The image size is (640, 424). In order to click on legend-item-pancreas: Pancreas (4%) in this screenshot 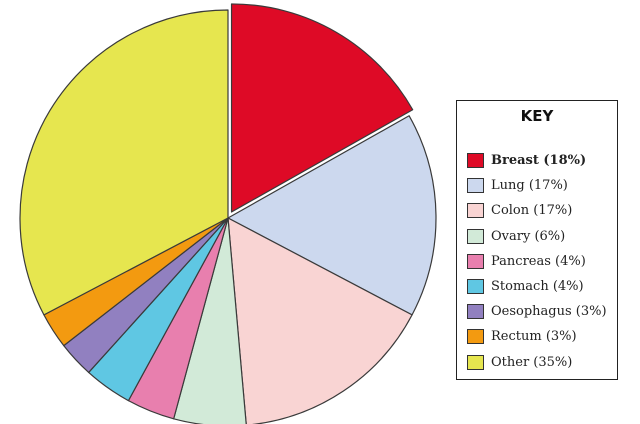, I will do `click(537, 261)`.